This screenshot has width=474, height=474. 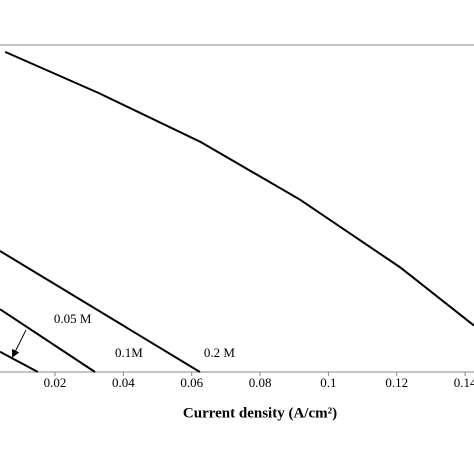 I want to click on x-axis-title: Current density (A/cm²), so click(x=260, y=413).